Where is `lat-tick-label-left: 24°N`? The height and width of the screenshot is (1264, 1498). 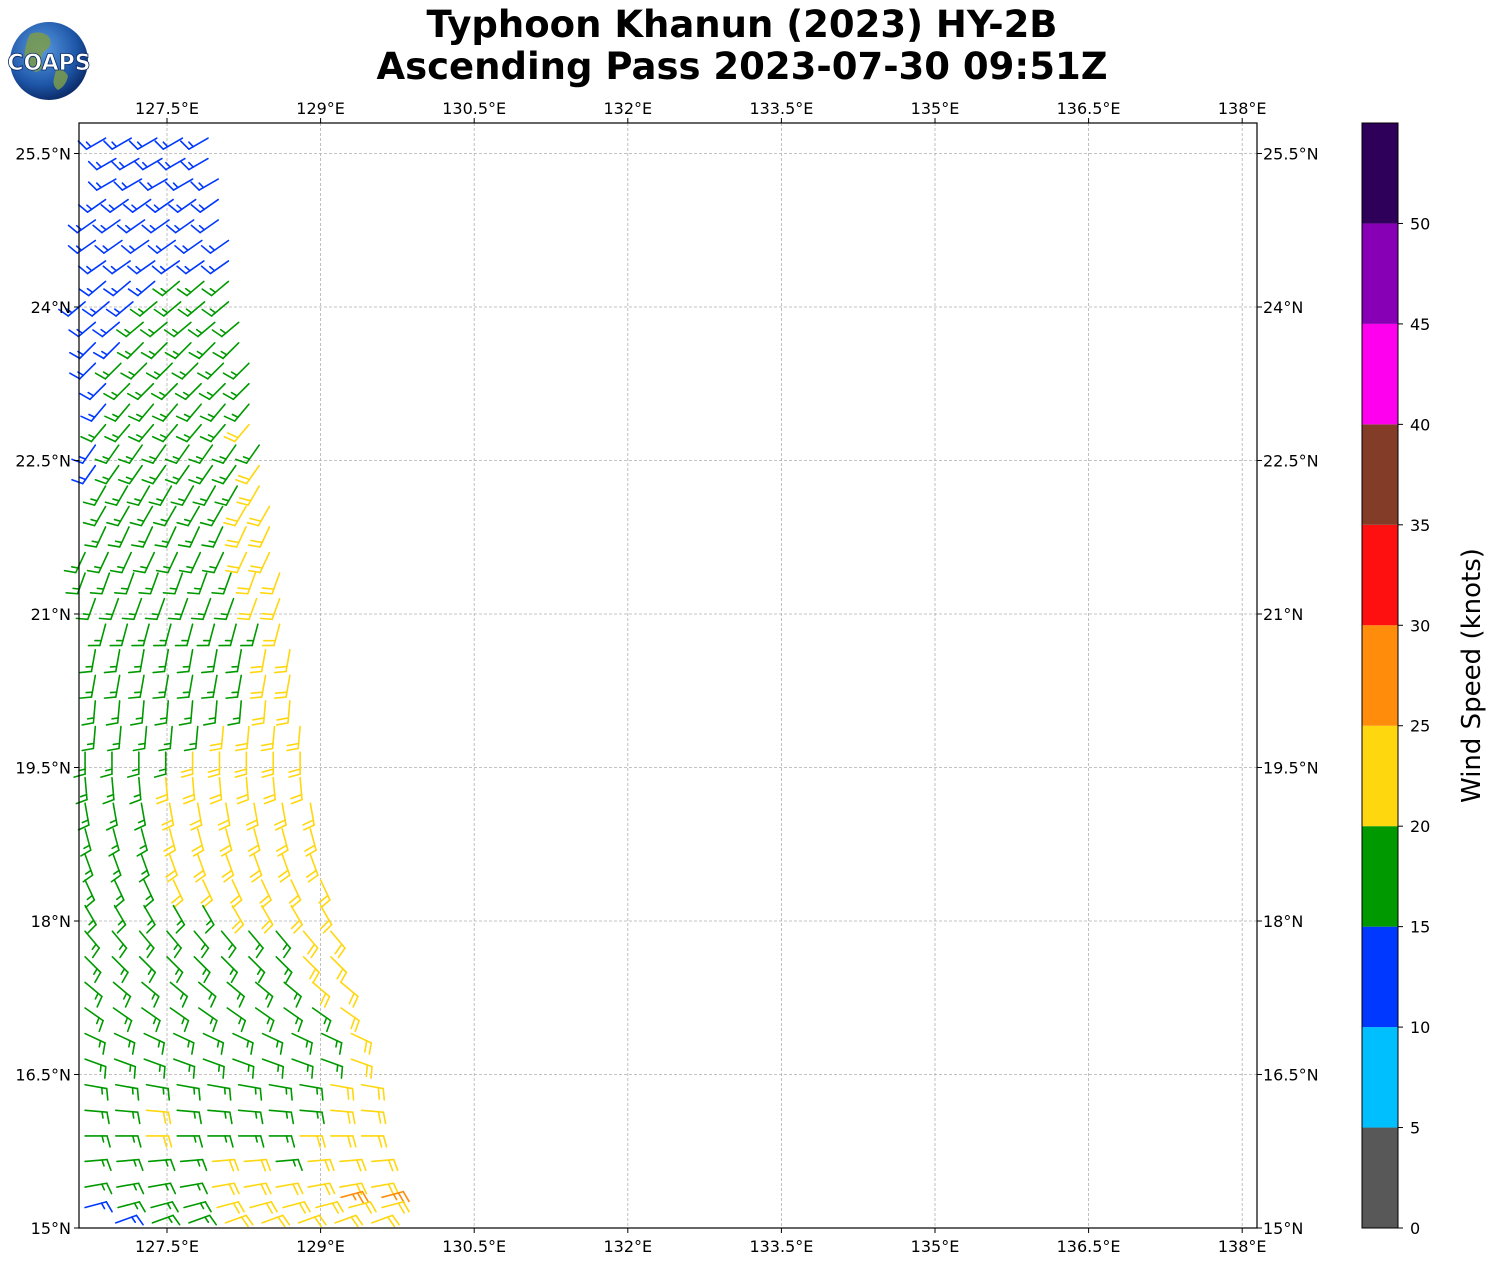
lat-tick-label-left: 24°N is located at coordinates (51, 307).